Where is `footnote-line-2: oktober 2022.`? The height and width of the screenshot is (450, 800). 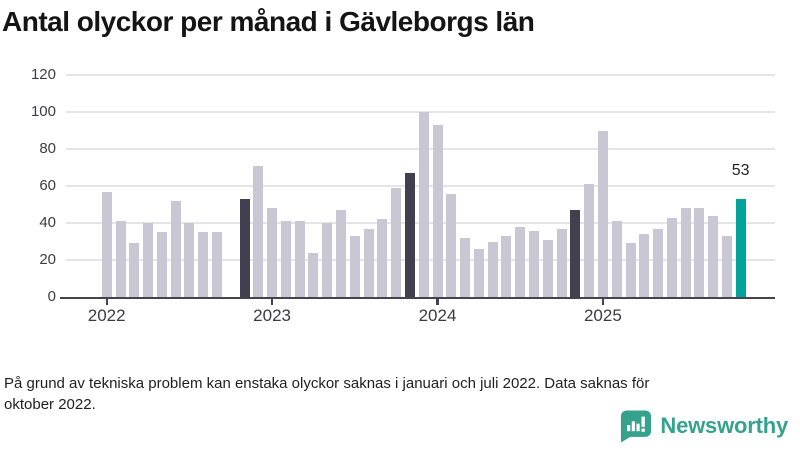 footnote-line-2: oktober 2022. is located at coordinates (50, 405).